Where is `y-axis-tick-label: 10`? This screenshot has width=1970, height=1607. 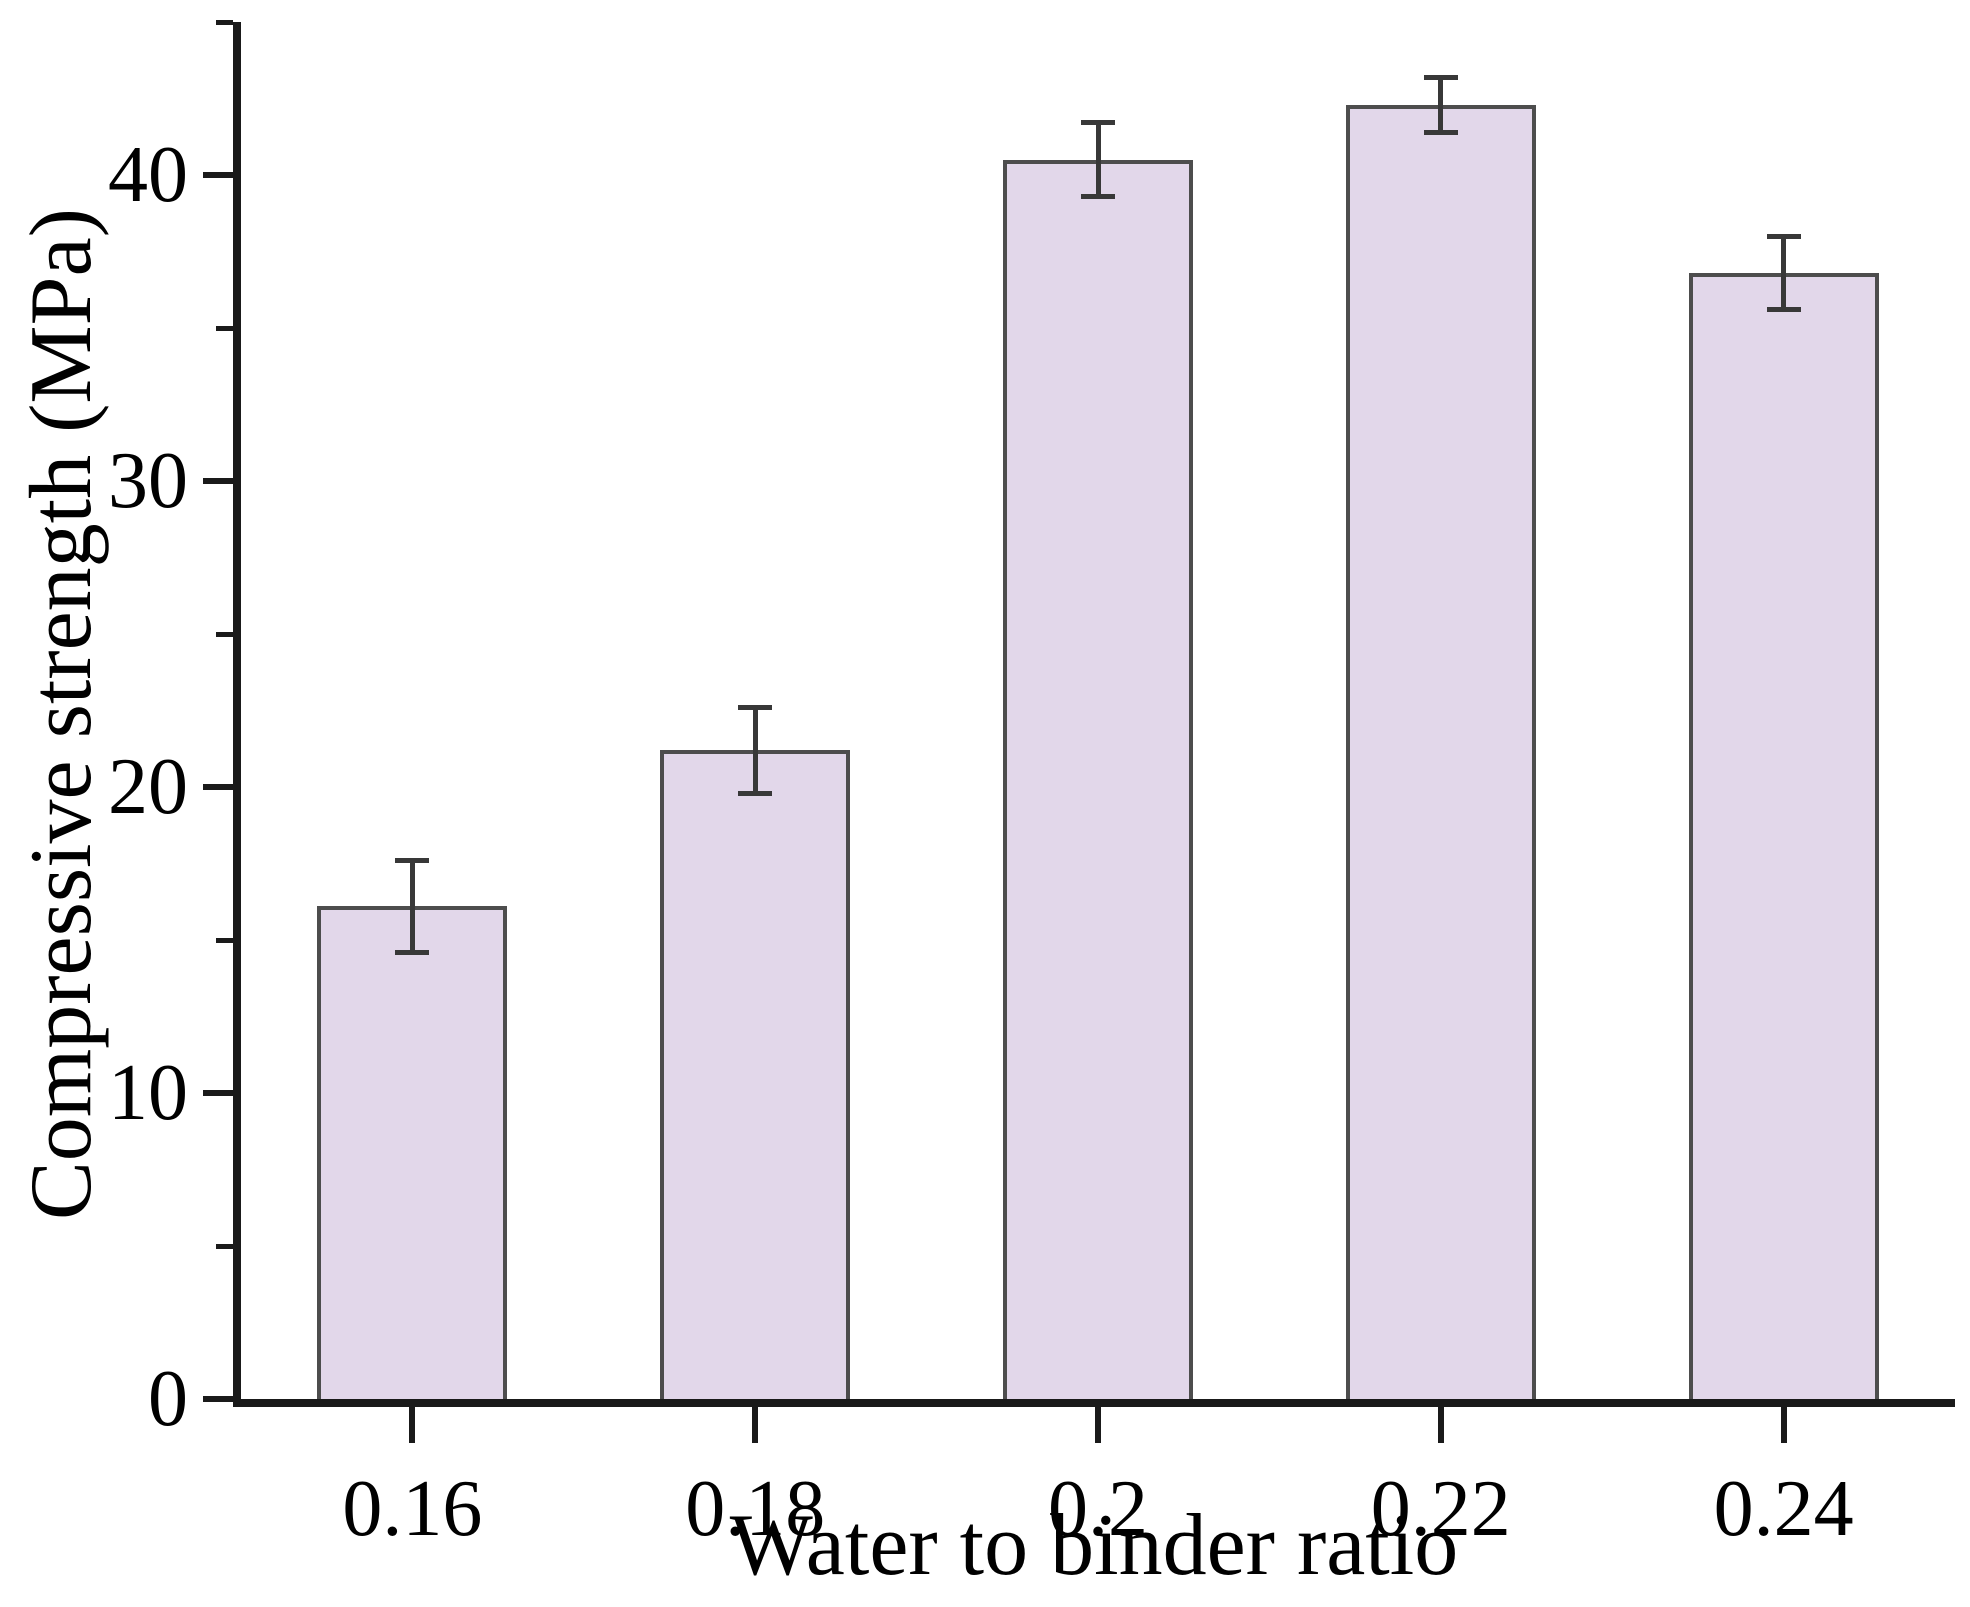 y-axis-tick-label: 10 is located at coordinates (148, 1093).